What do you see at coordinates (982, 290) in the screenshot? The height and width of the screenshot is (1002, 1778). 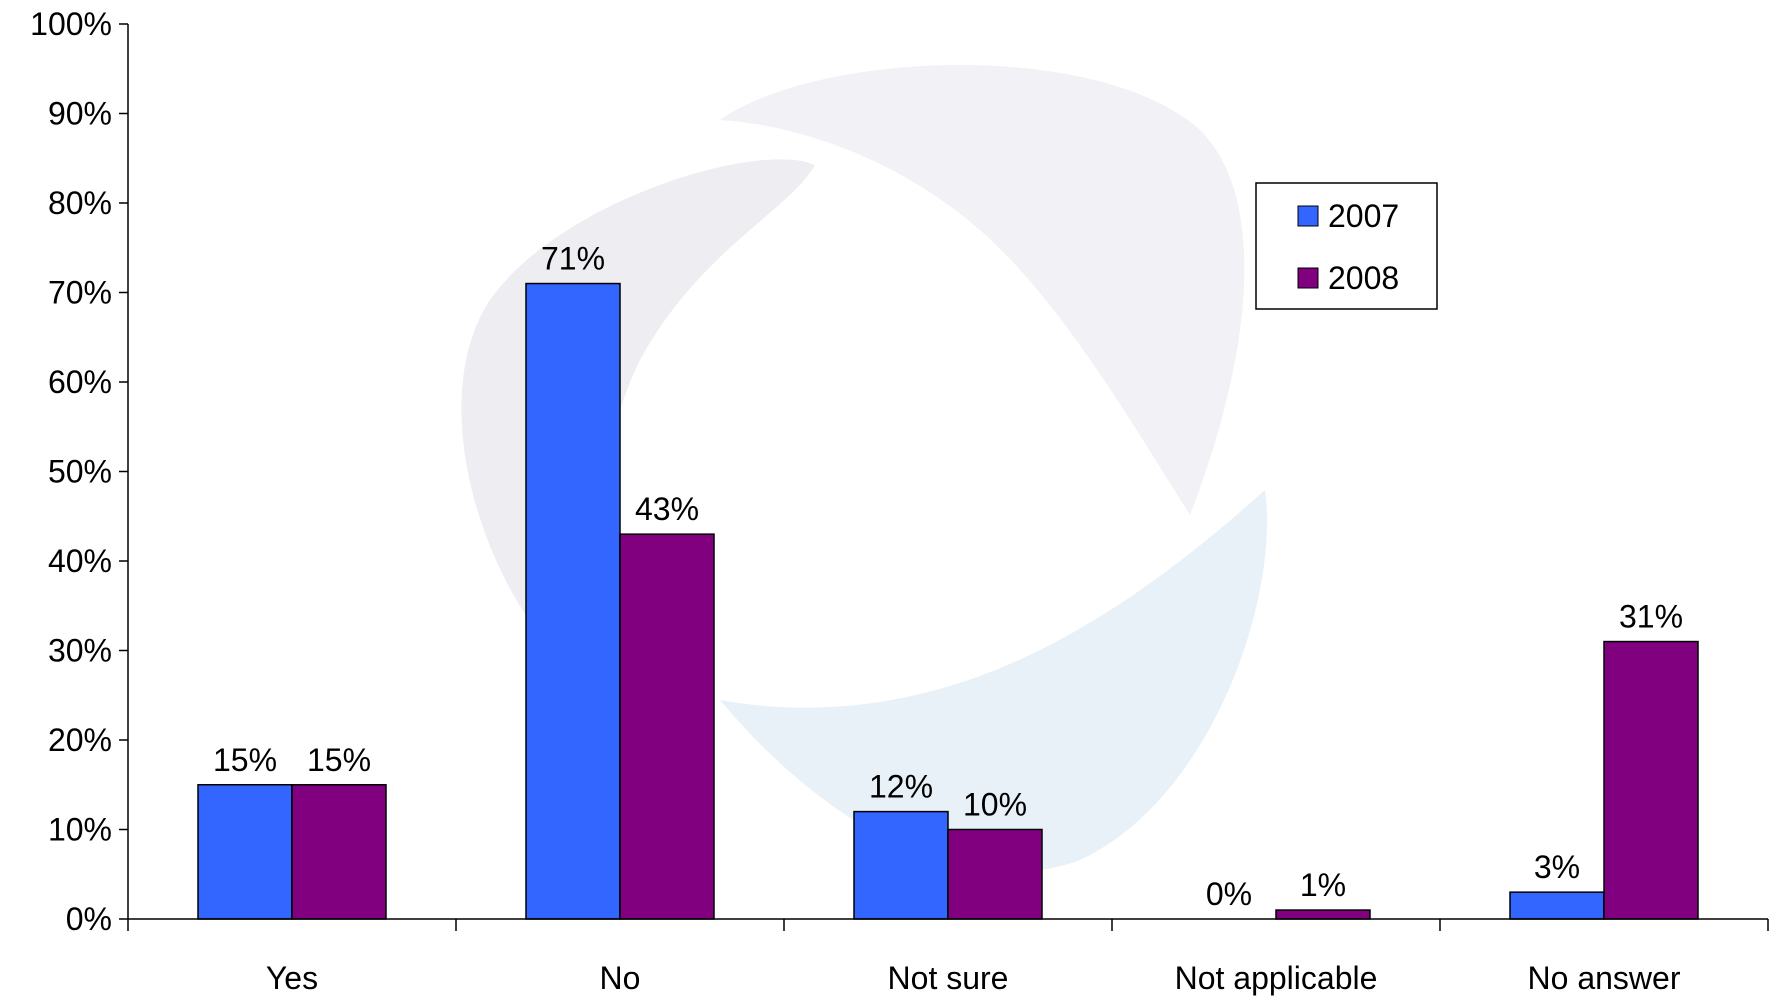 I see `watermark-swirl-top` at bounding box center [982, 290].